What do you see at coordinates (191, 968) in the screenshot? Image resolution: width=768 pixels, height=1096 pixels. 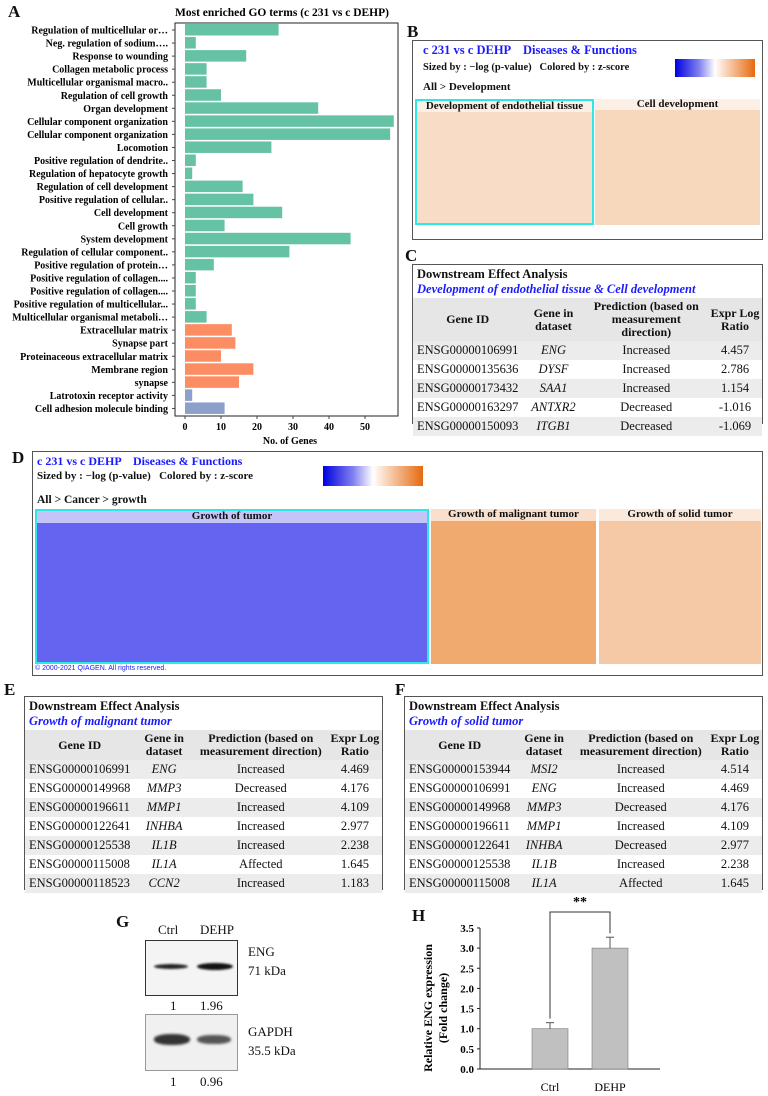 I see `eng-blot` at bounding box center [191, 968].